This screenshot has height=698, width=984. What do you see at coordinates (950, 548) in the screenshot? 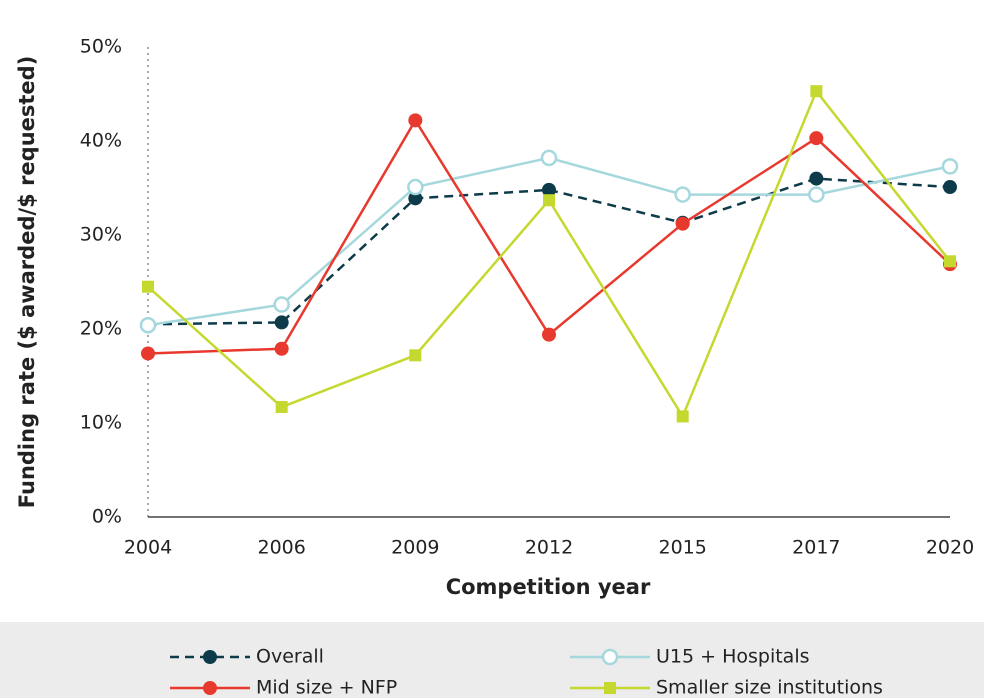
I see `x-tick-label: 2020` at bounding box center [950, 548].